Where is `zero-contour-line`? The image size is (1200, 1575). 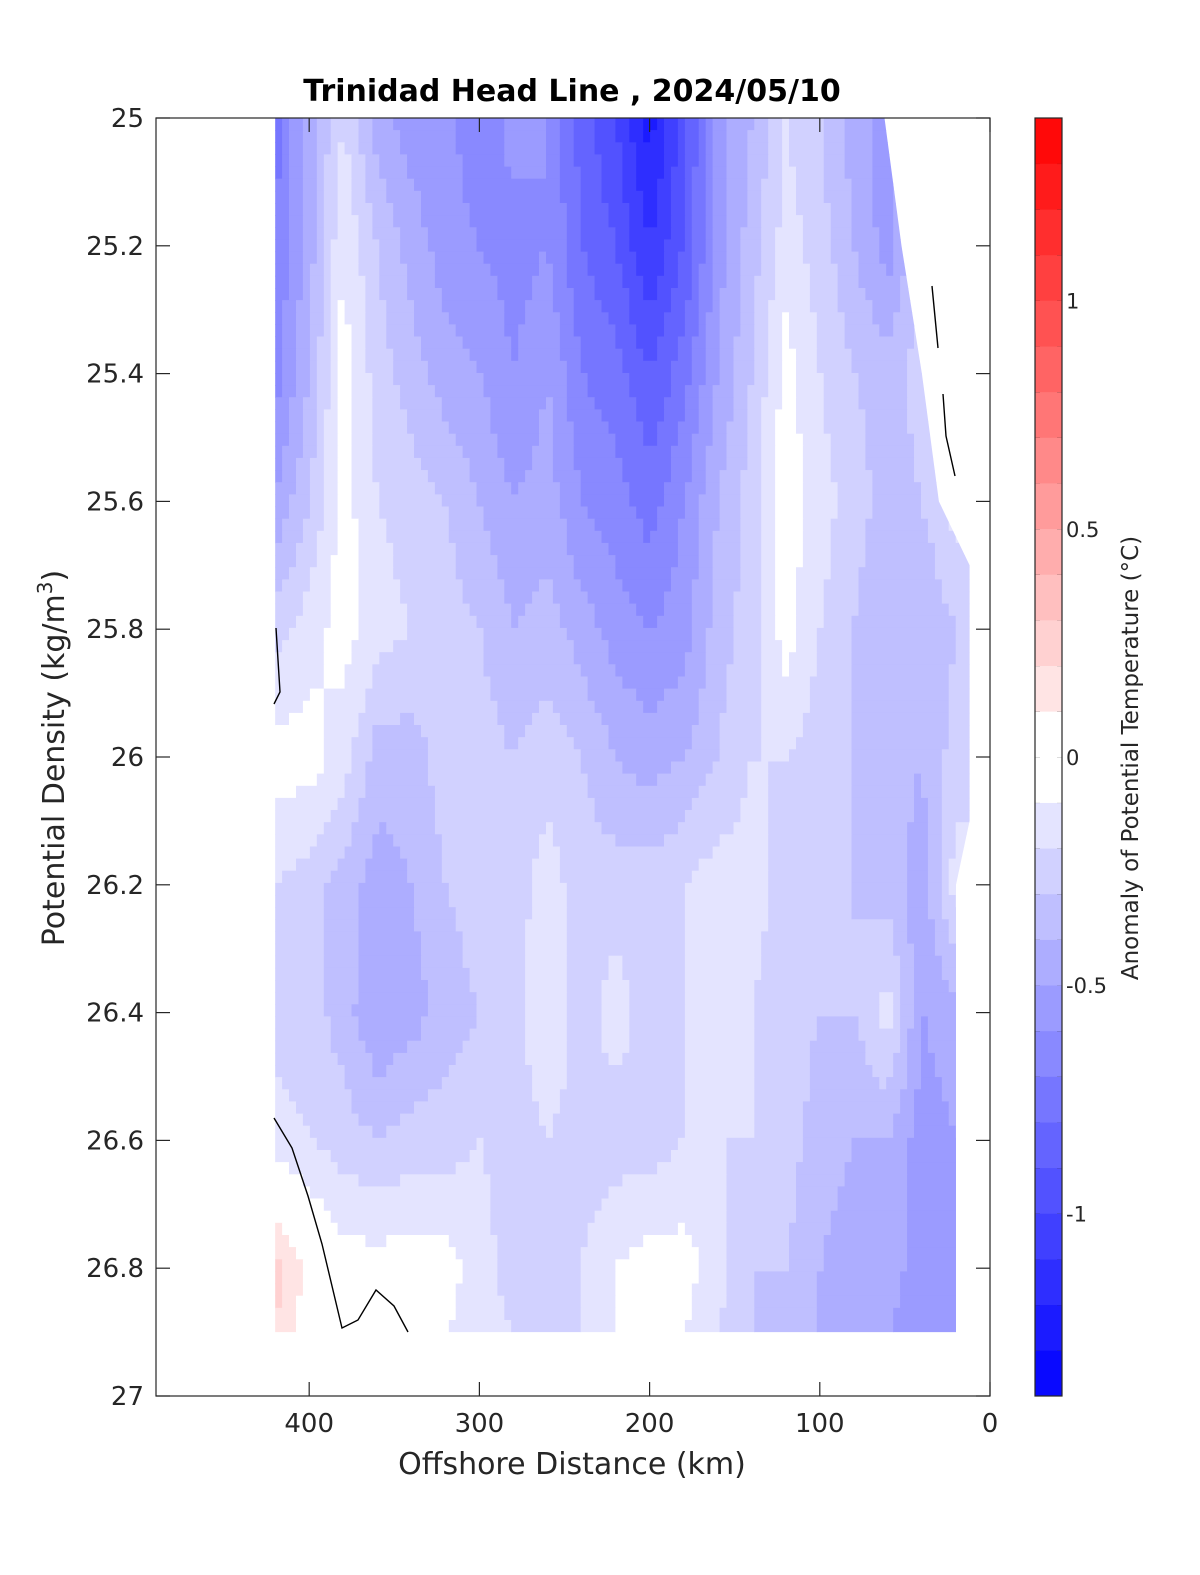
zero-contour-line is located at coordinates (949, 435).